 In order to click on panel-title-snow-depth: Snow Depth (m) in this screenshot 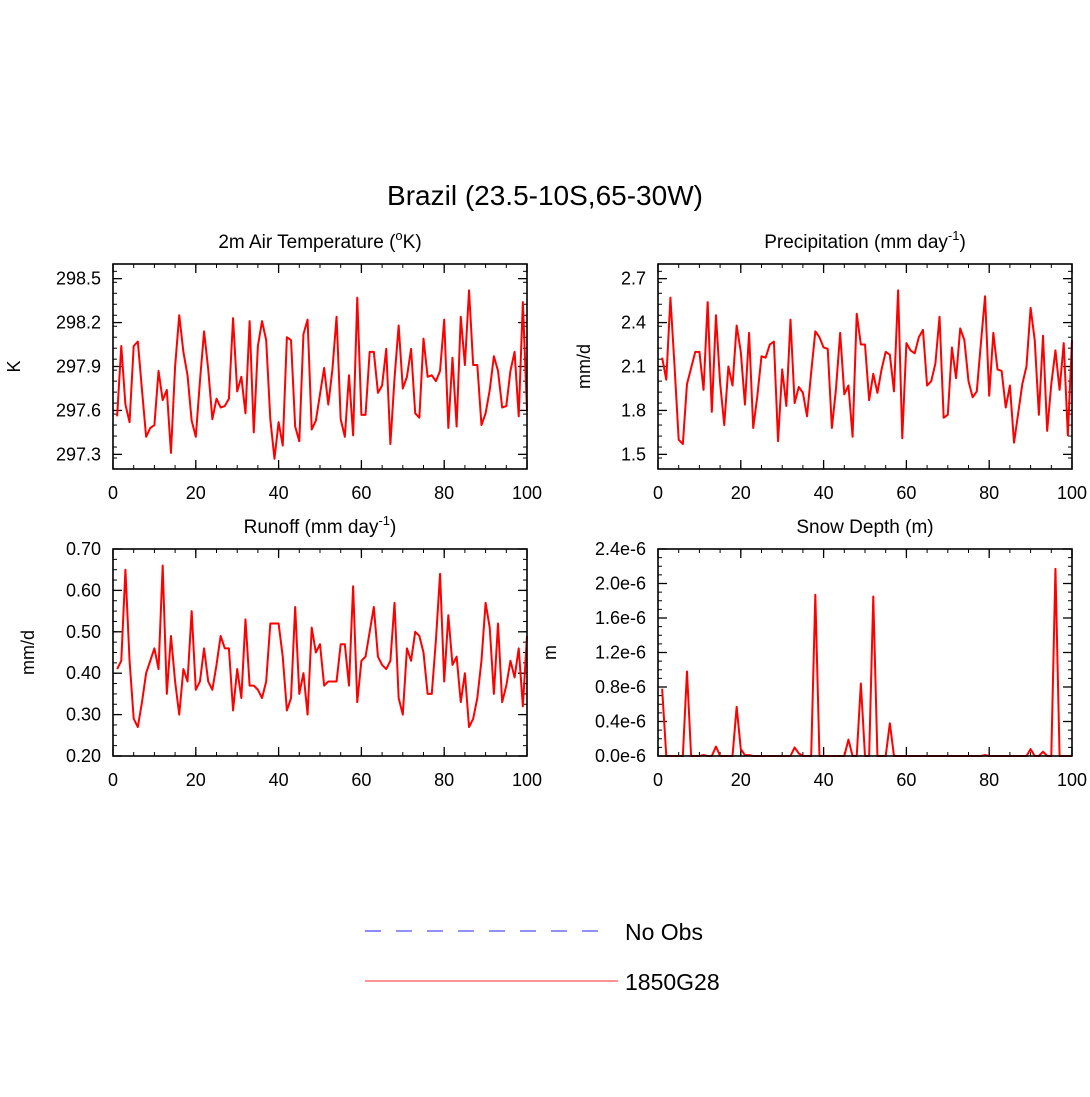, I will do `click(864, 527)`.